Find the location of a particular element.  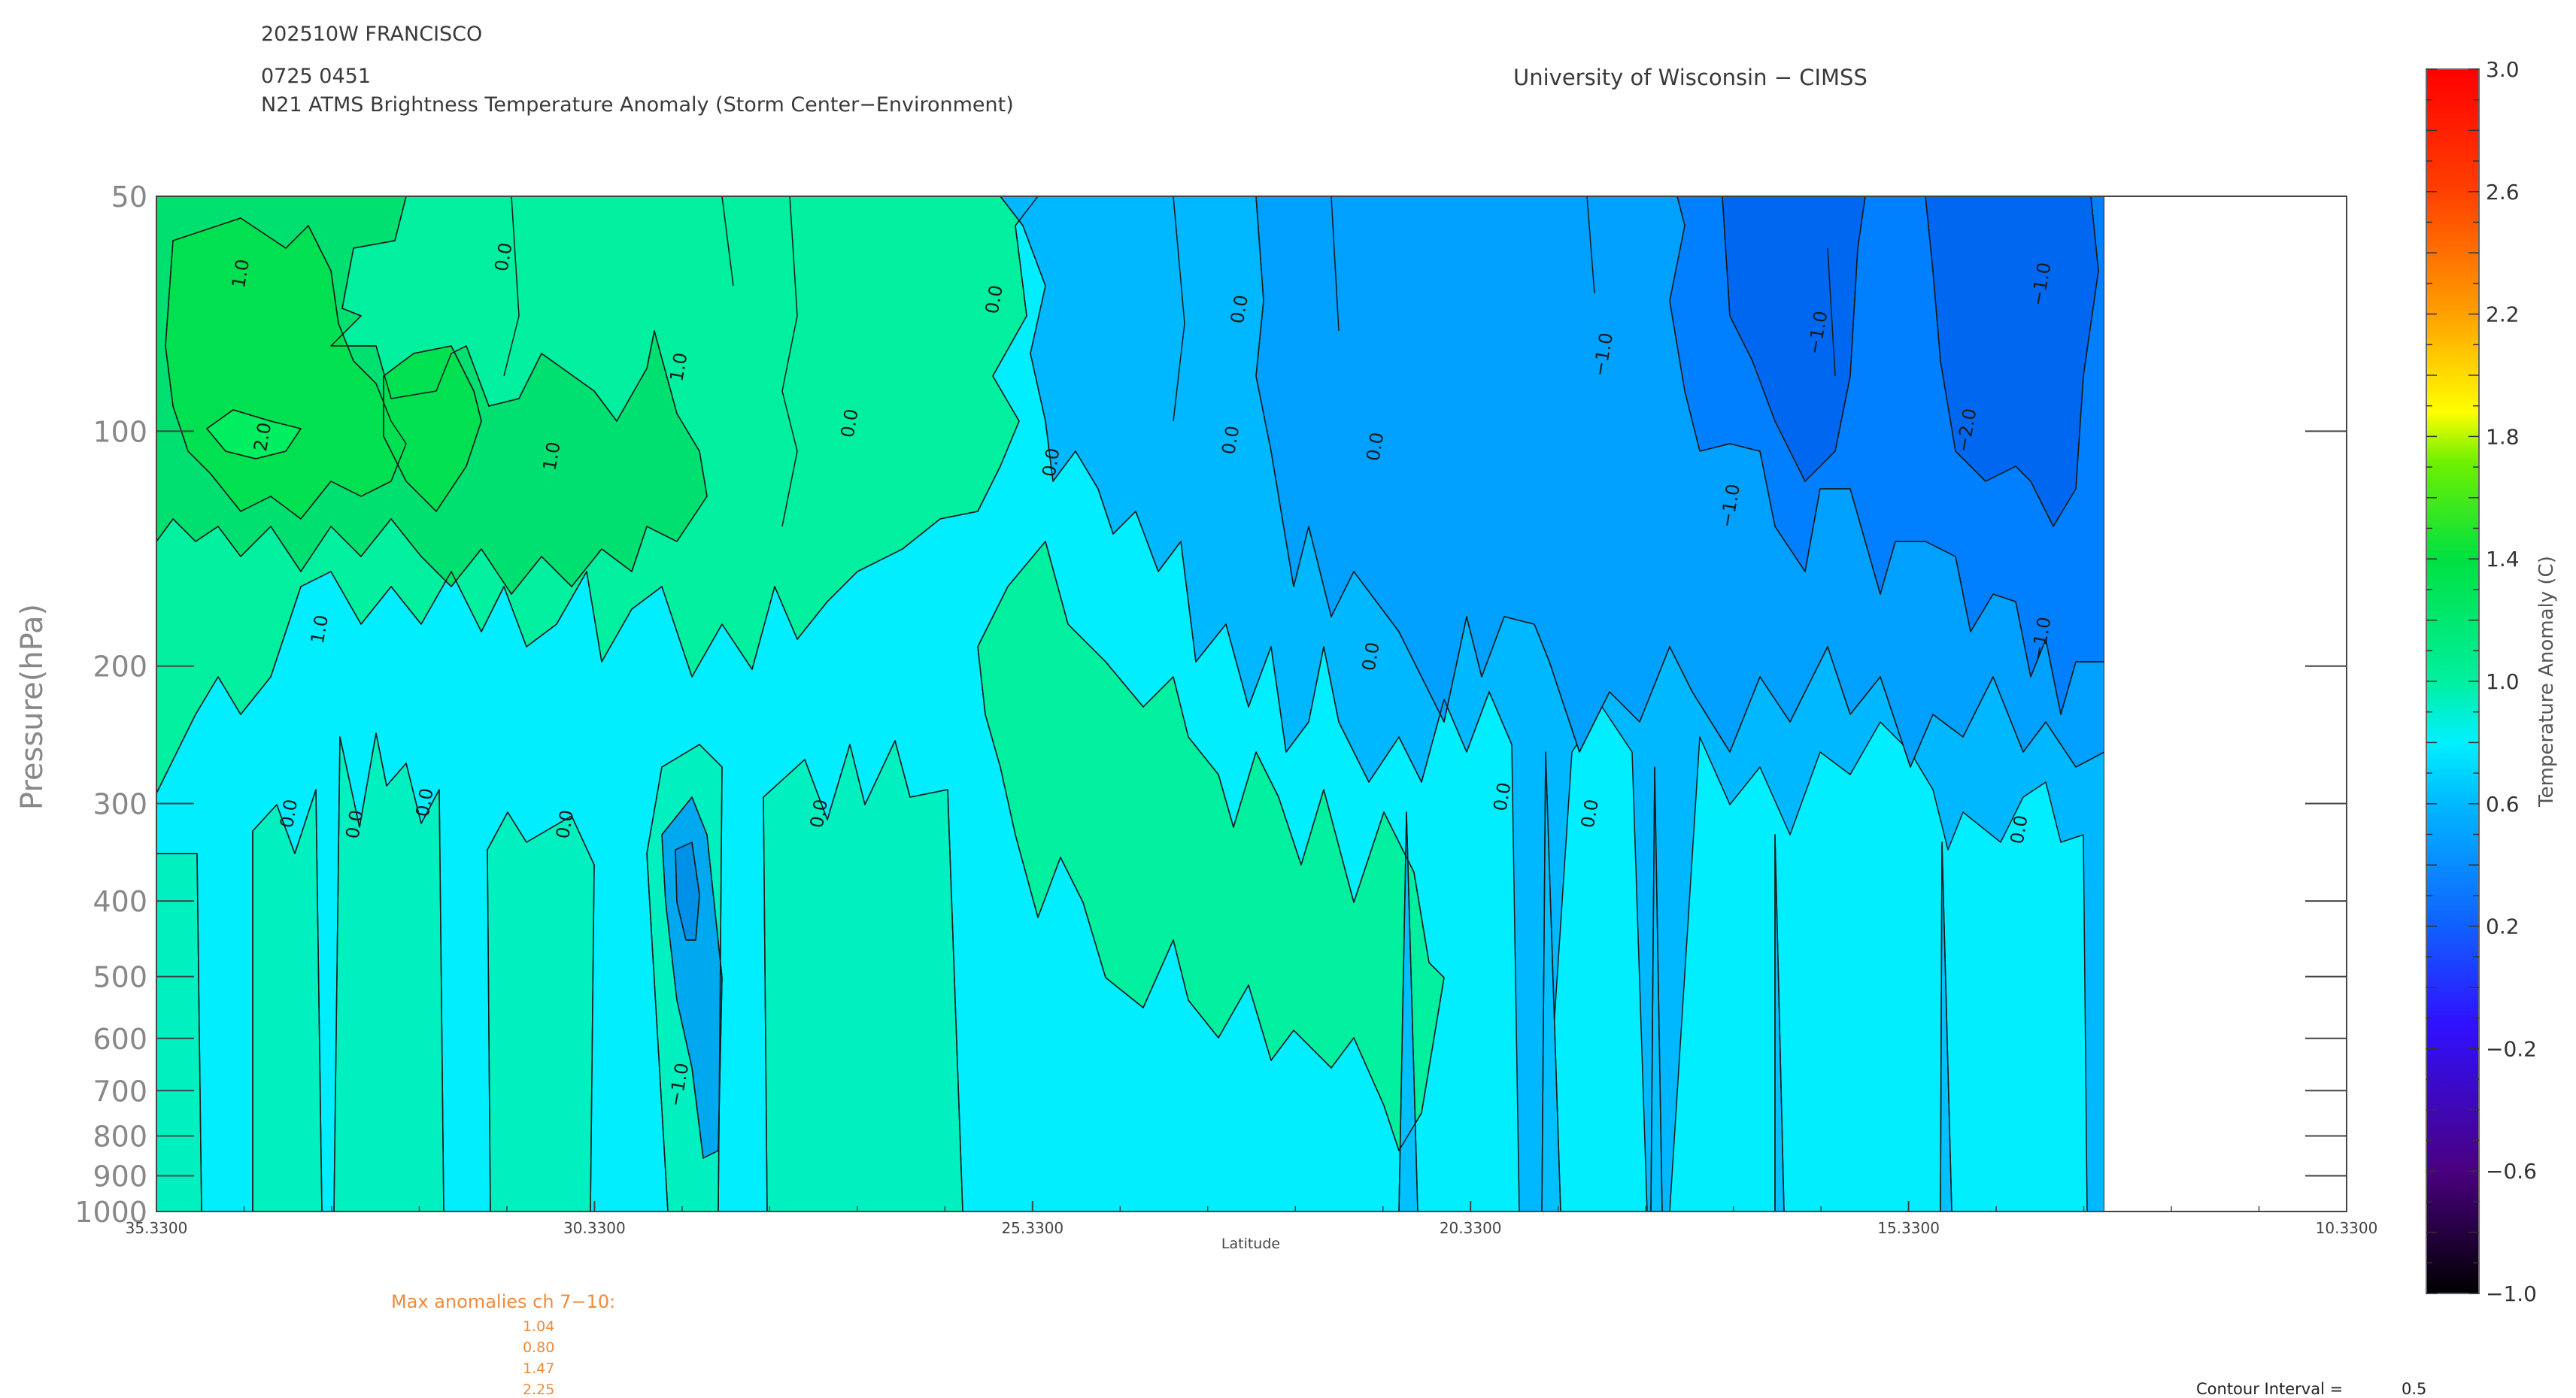

colorbar-tick-label: −0.2 is located at coordinates (2511, 1048).